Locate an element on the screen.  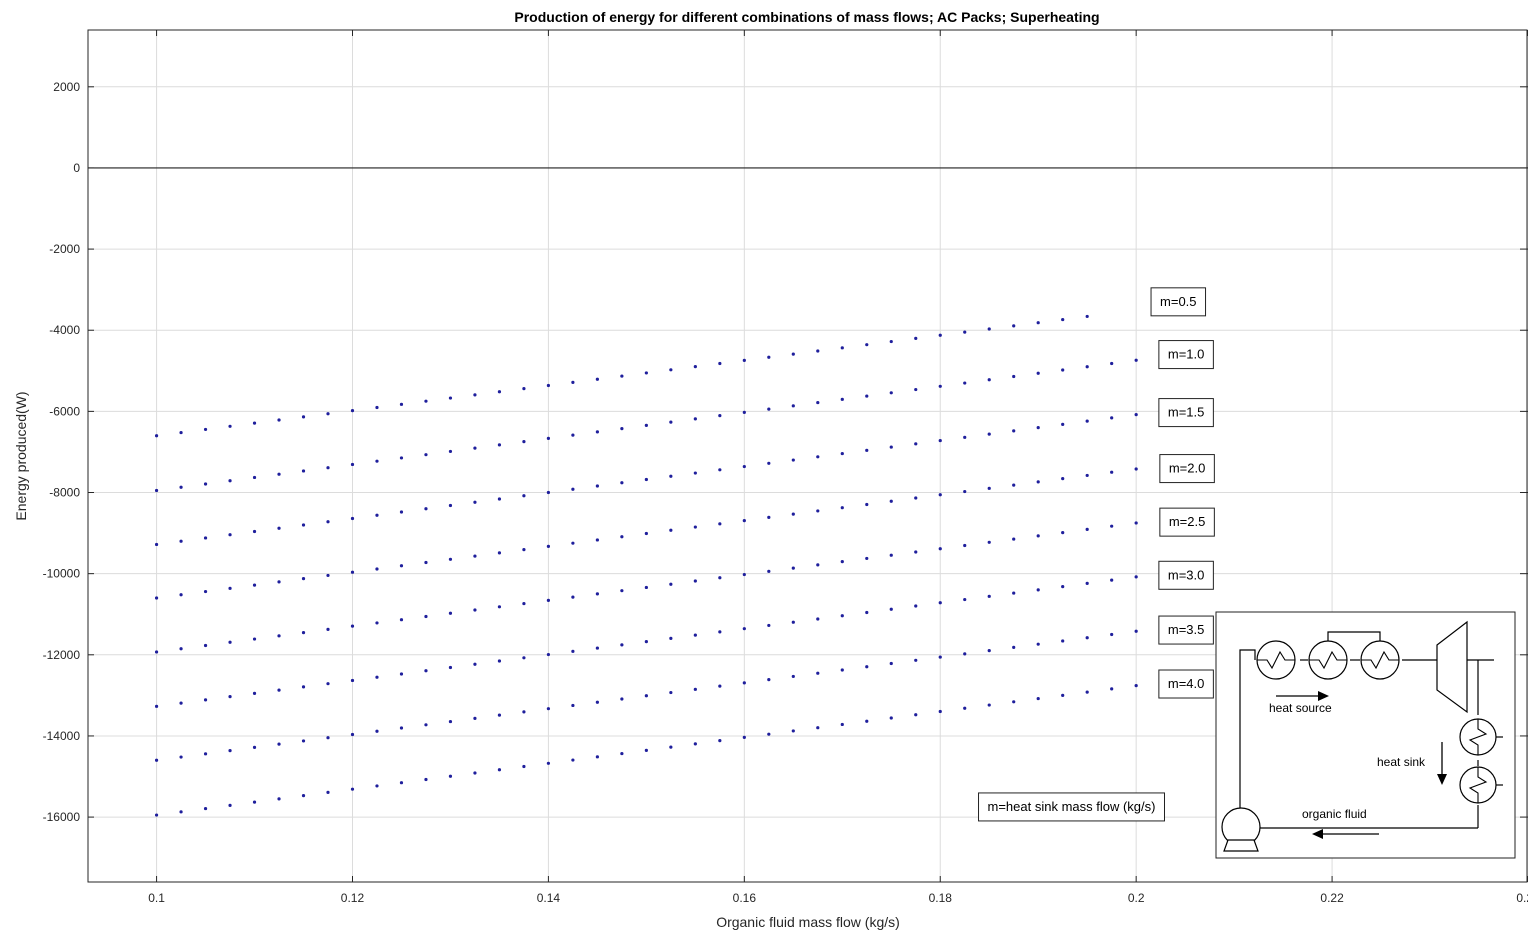
heat-source-arrow-icon is located at coordinates (1302, 696).